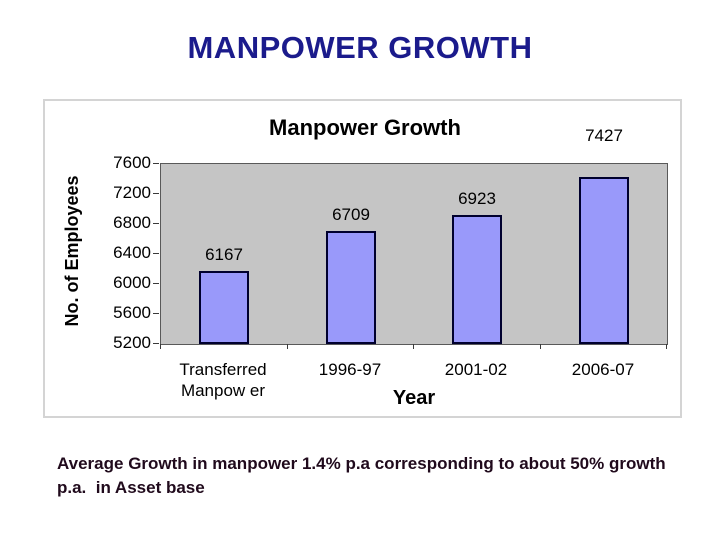 Image resolution: width=720 pixels, height=540 pixels. Describe the element at coordinates (360, 47) in the screenshot. I see `page-title: MANPOWER GROWTH` at that location.